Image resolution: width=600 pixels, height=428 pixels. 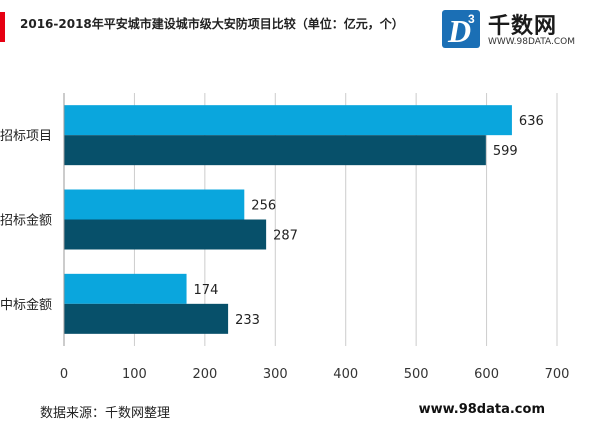 I want to click on x-tick-label-5: 500, so click(x=416, y=374).